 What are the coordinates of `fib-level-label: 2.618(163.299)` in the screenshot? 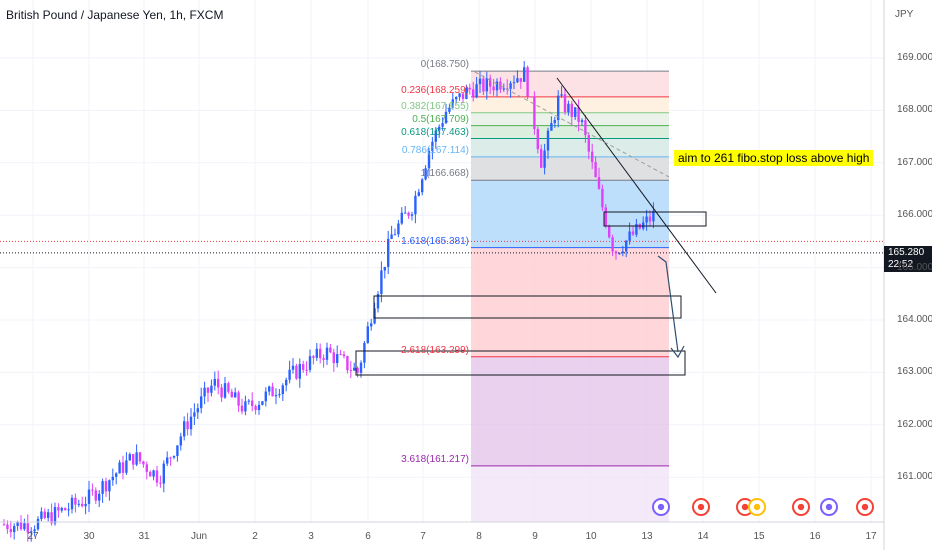 It's located at (435, 350).